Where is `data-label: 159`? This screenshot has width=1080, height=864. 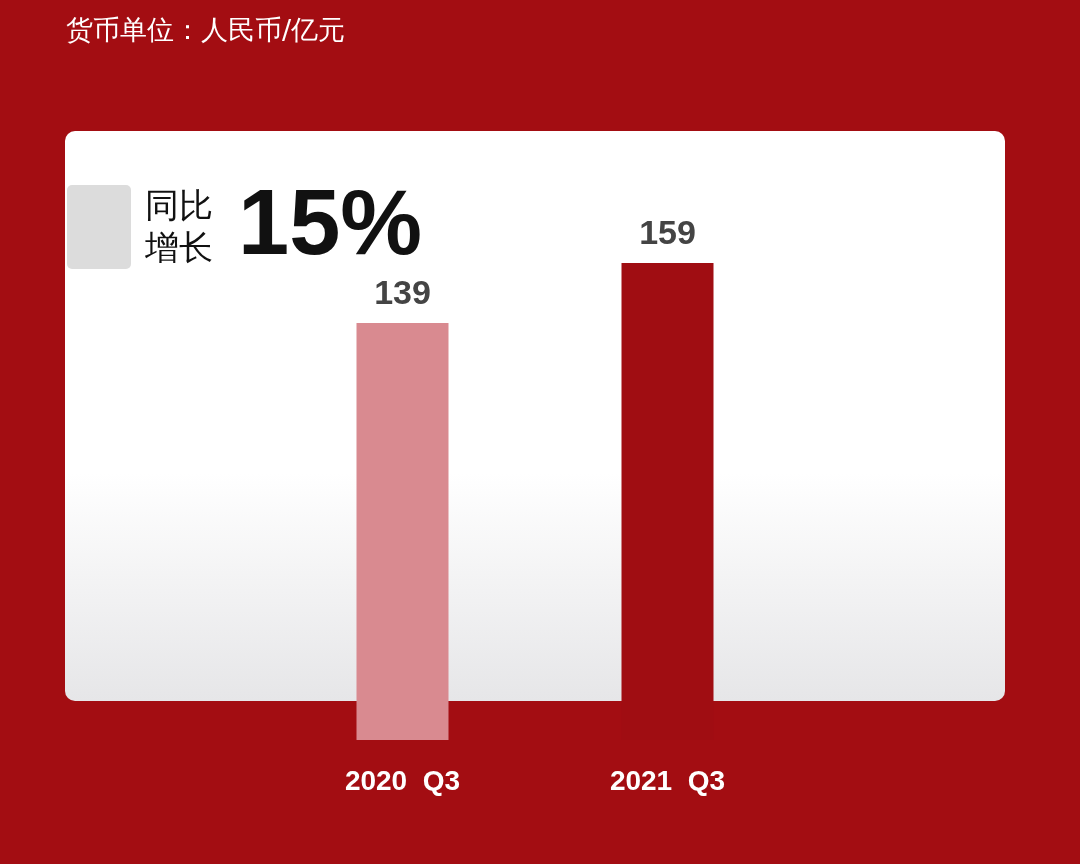
data-label: 159 is located at coordinates (667, 232).